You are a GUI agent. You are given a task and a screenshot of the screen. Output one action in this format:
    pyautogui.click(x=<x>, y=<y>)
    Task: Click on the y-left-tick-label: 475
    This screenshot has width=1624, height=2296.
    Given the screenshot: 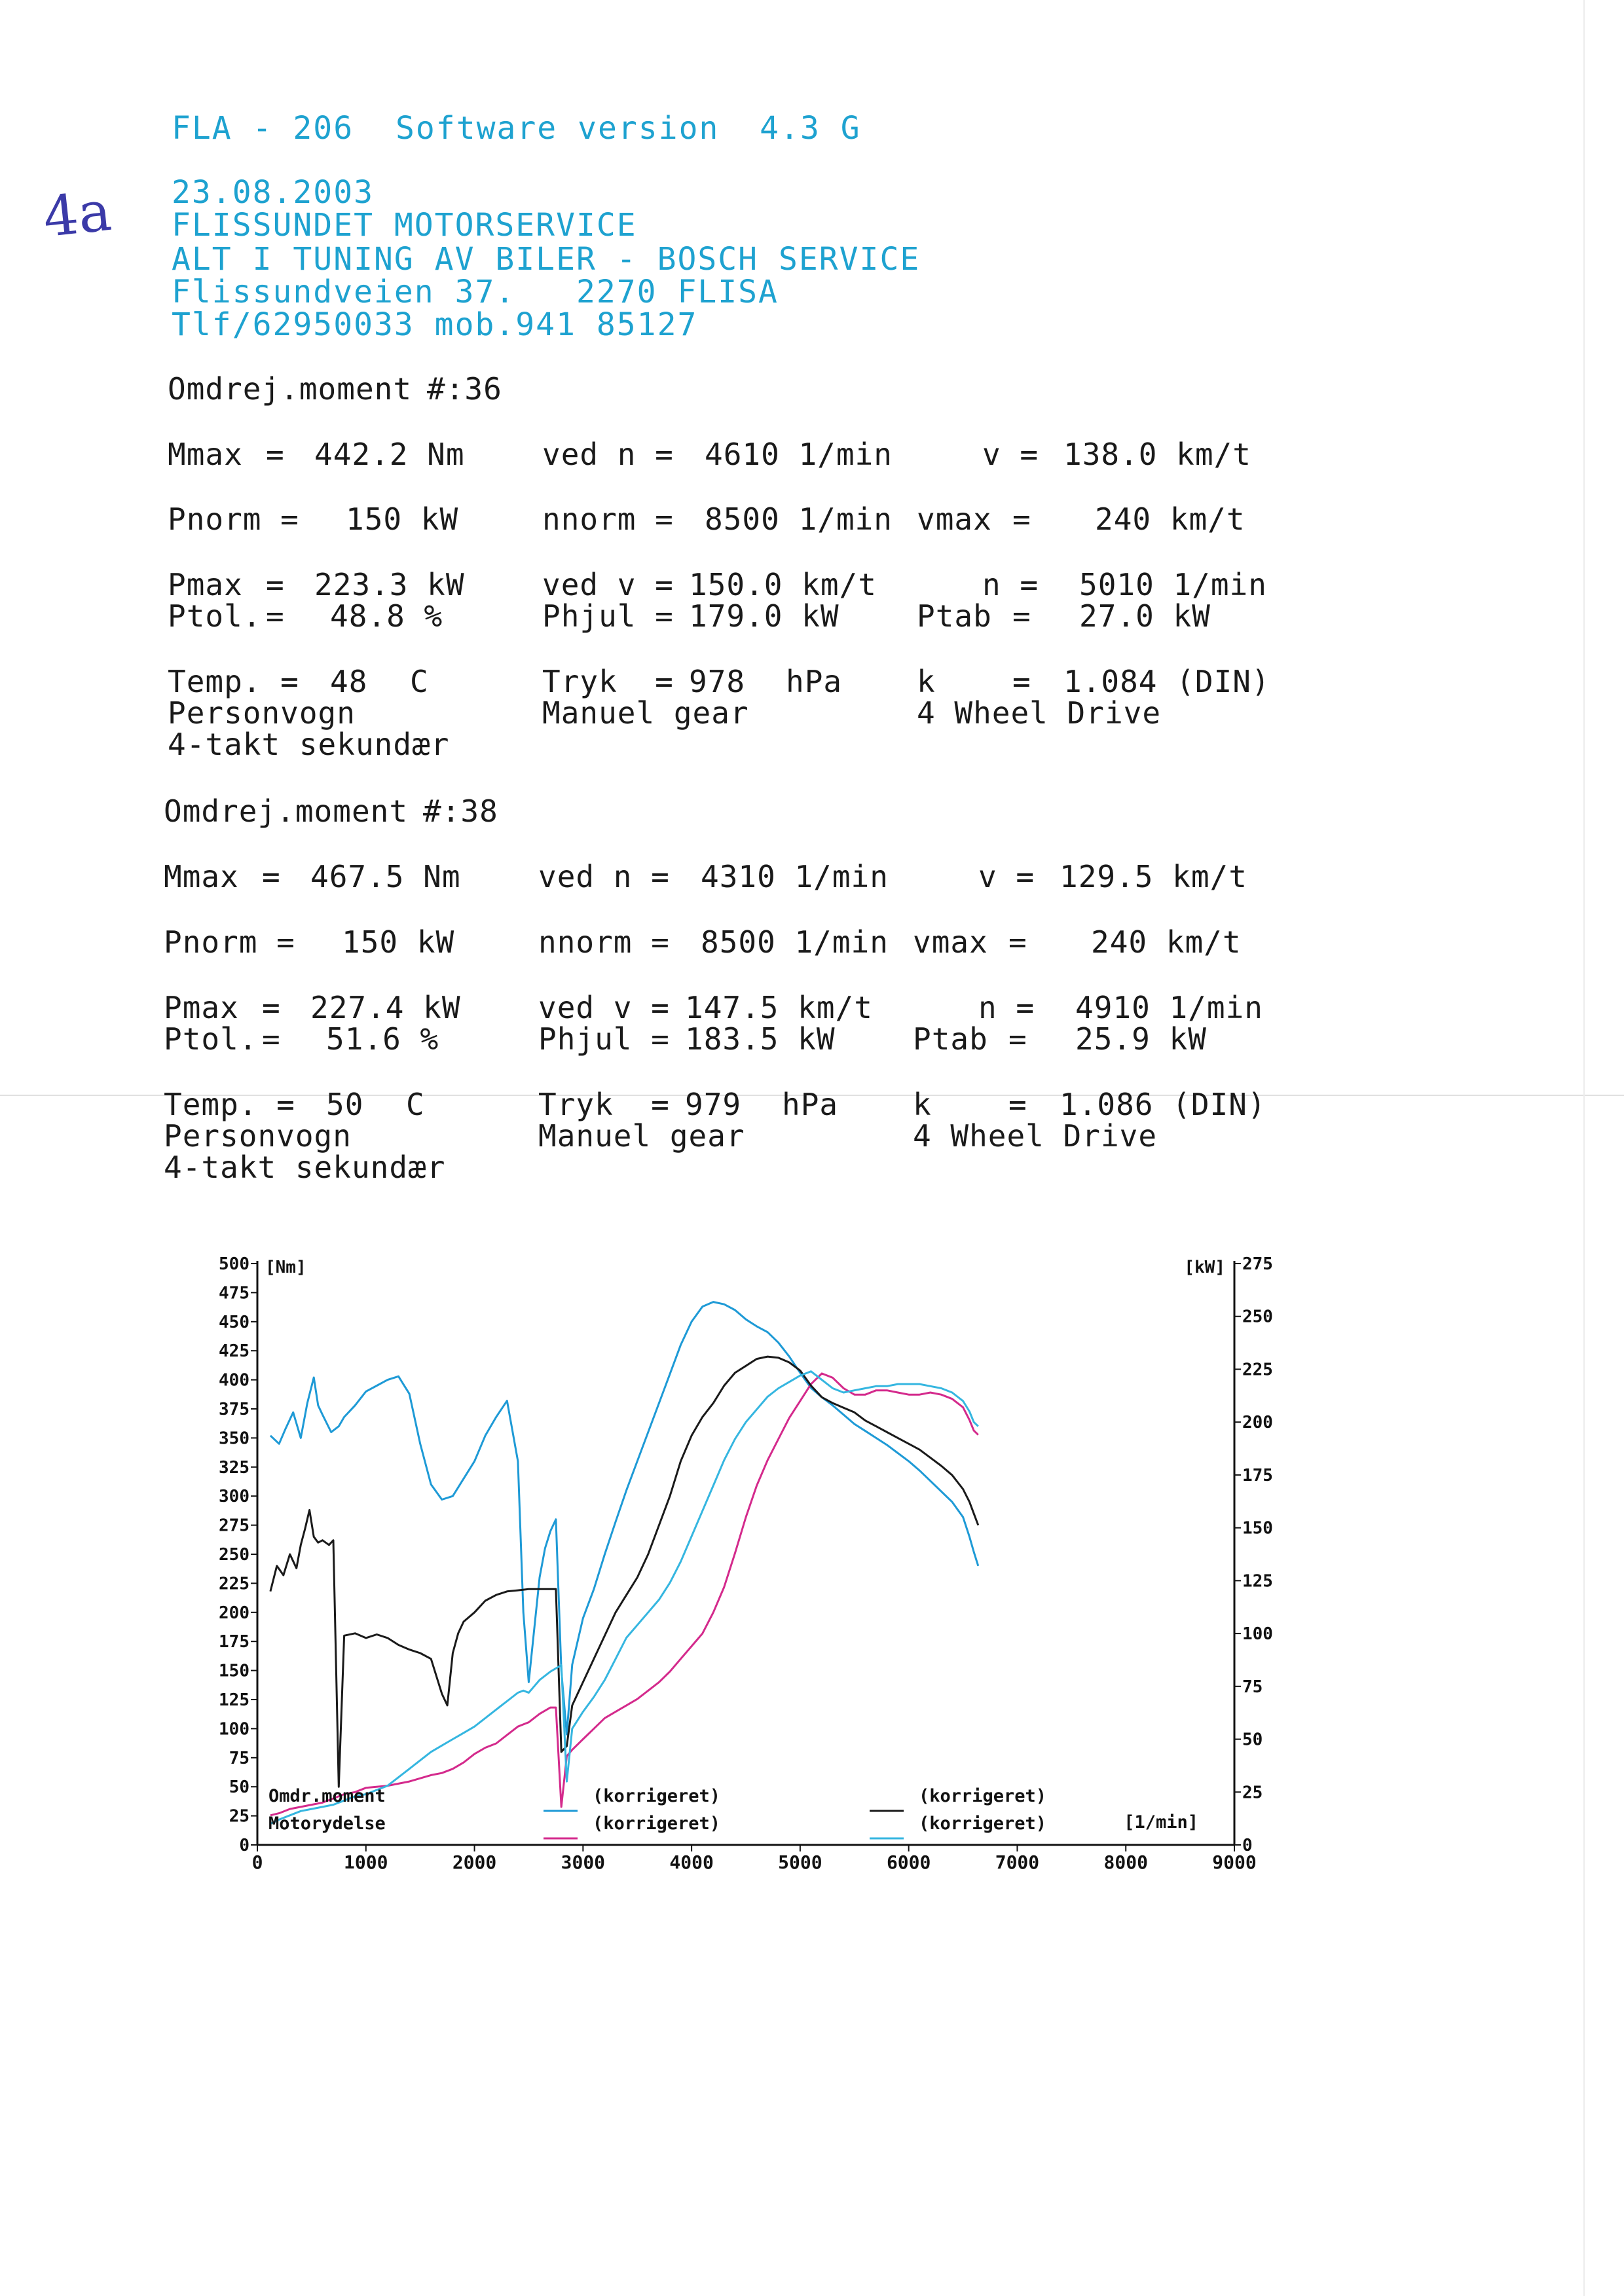 What is the action you would take?
    pyautogui.click(x=234, y=1293)
    